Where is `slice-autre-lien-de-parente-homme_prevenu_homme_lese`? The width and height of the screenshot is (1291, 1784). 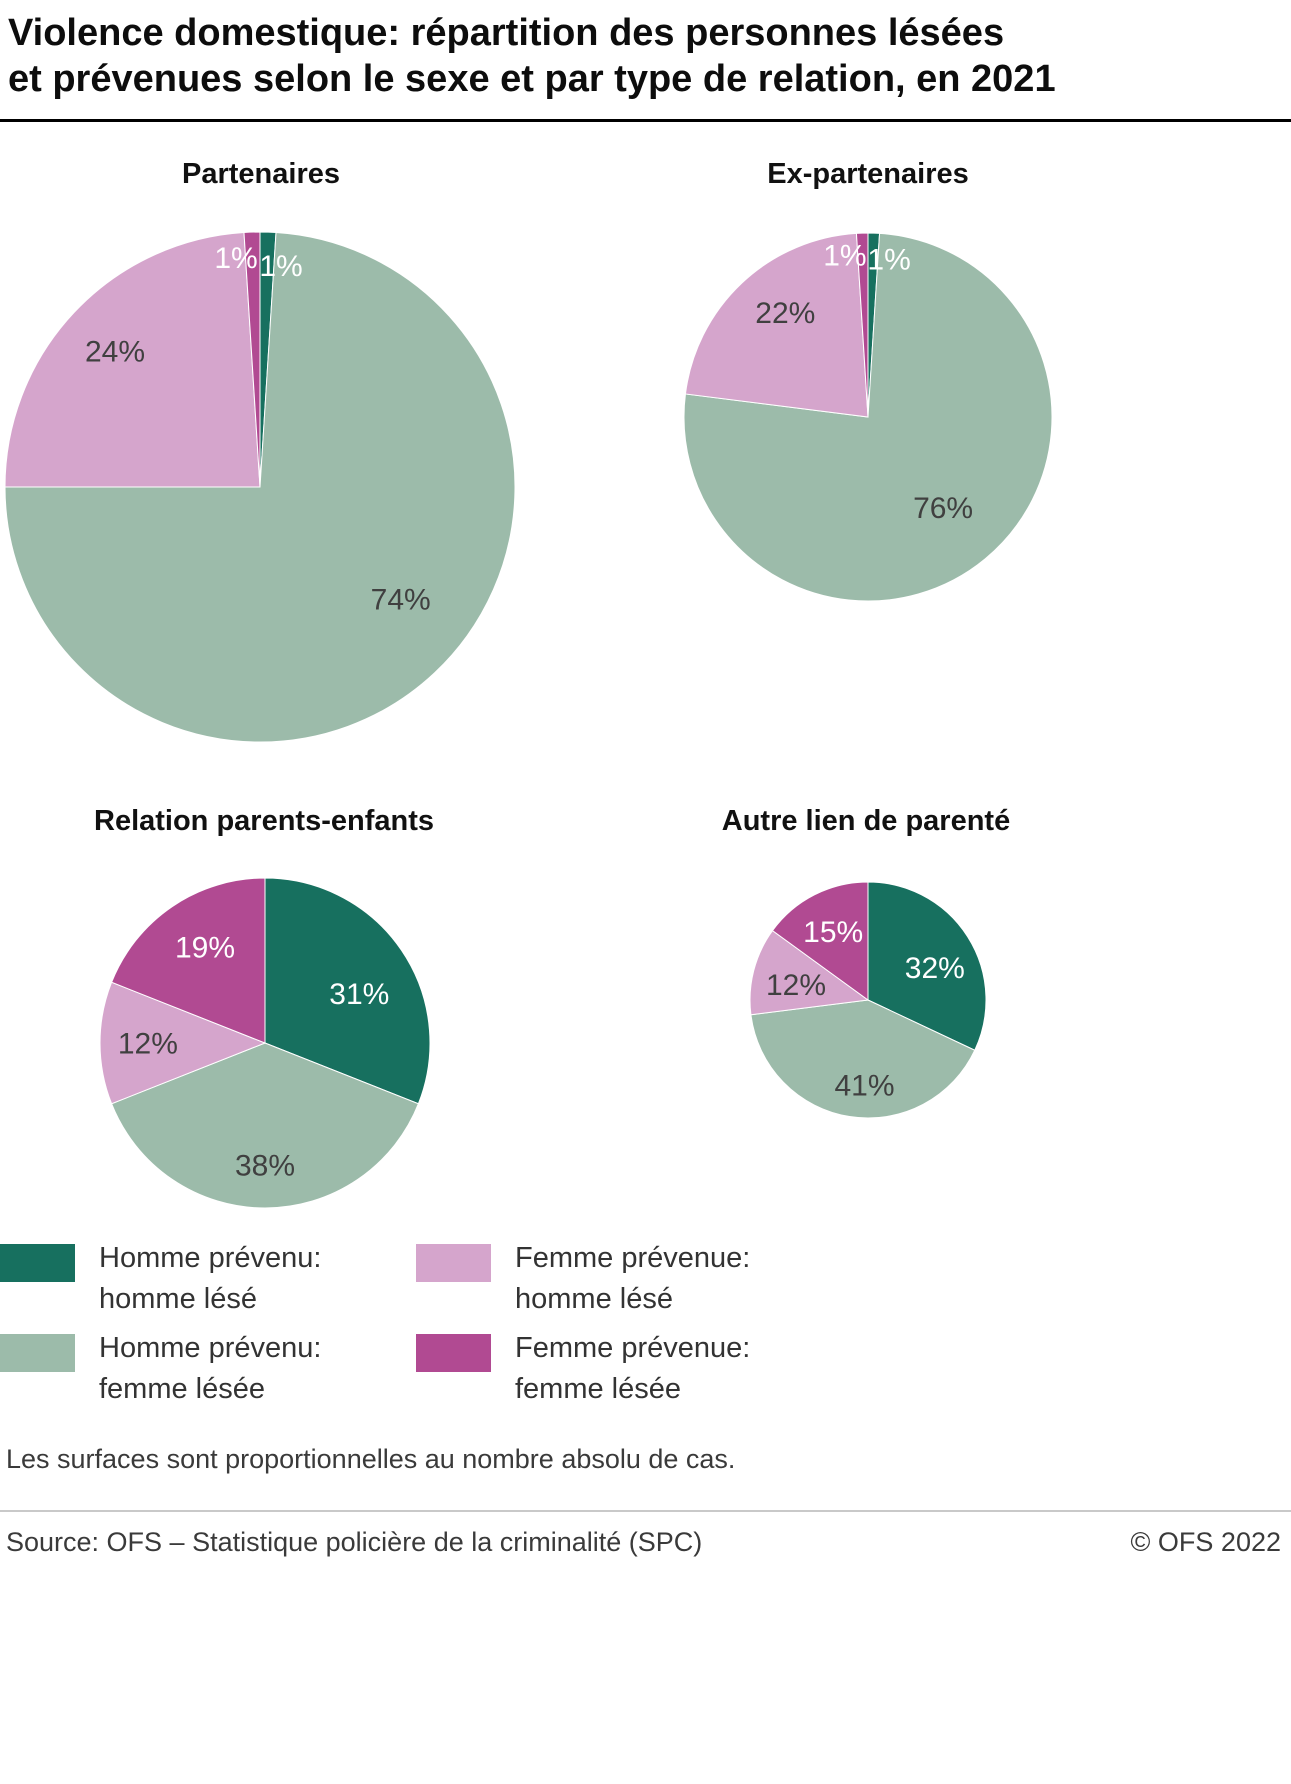 slice-autre-lien-de-parente-homme_prevenu_homme_lese is located at coordinates (926, 966).